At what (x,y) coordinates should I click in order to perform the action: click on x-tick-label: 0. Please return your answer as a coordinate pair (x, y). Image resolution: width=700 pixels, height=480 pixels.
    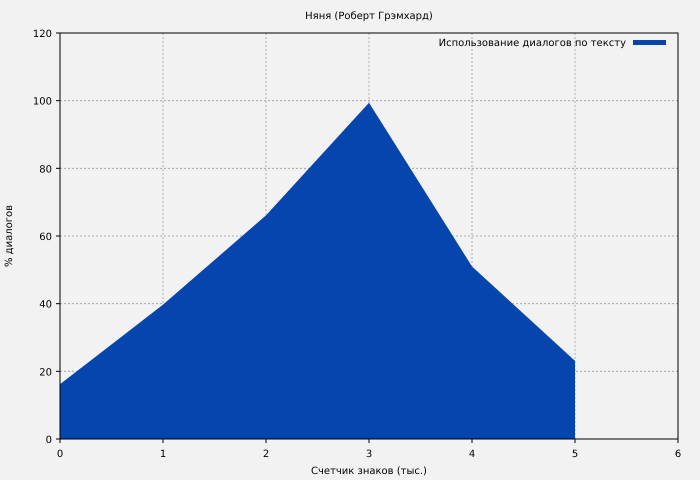
    Looking at the image, I should click on (60, 454).